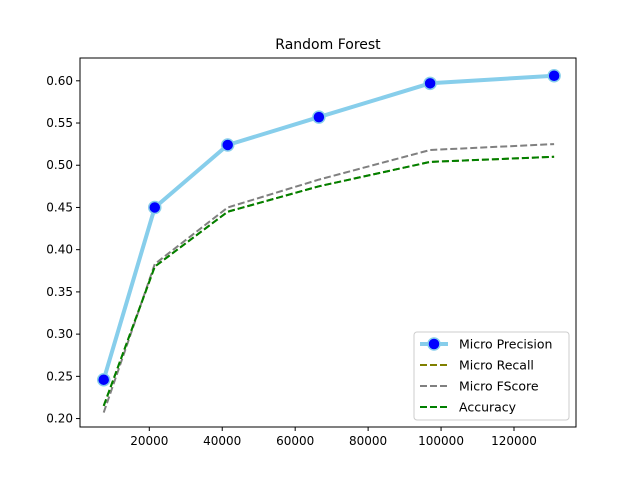 Image resolution: width=640 pixels, height=480 pixels. I want to click on legend-frame, so click(491, 376).